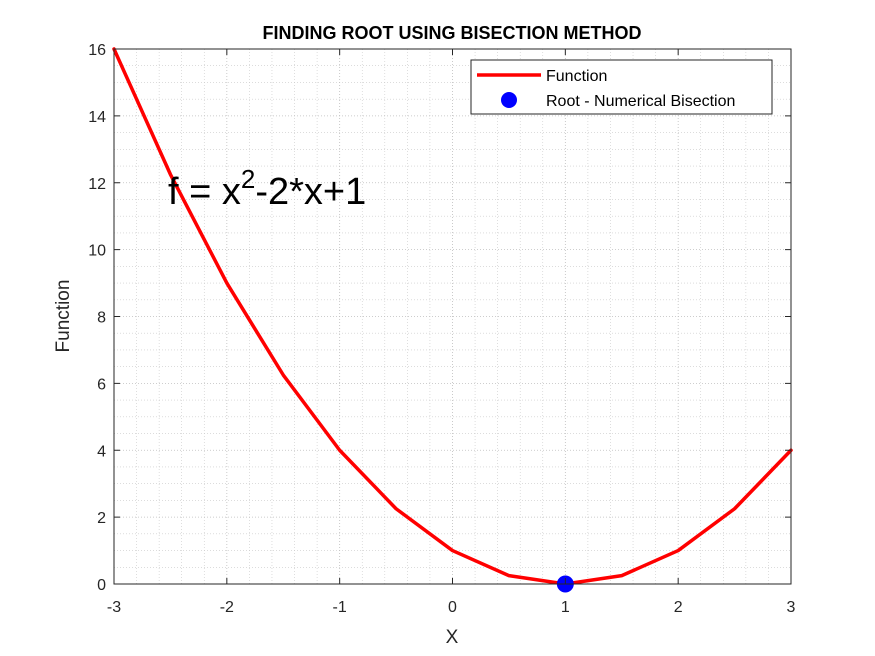  Describe the element at coordinates (101, 585) in the screenshot. I see `y-tick-label: 0` at that location.